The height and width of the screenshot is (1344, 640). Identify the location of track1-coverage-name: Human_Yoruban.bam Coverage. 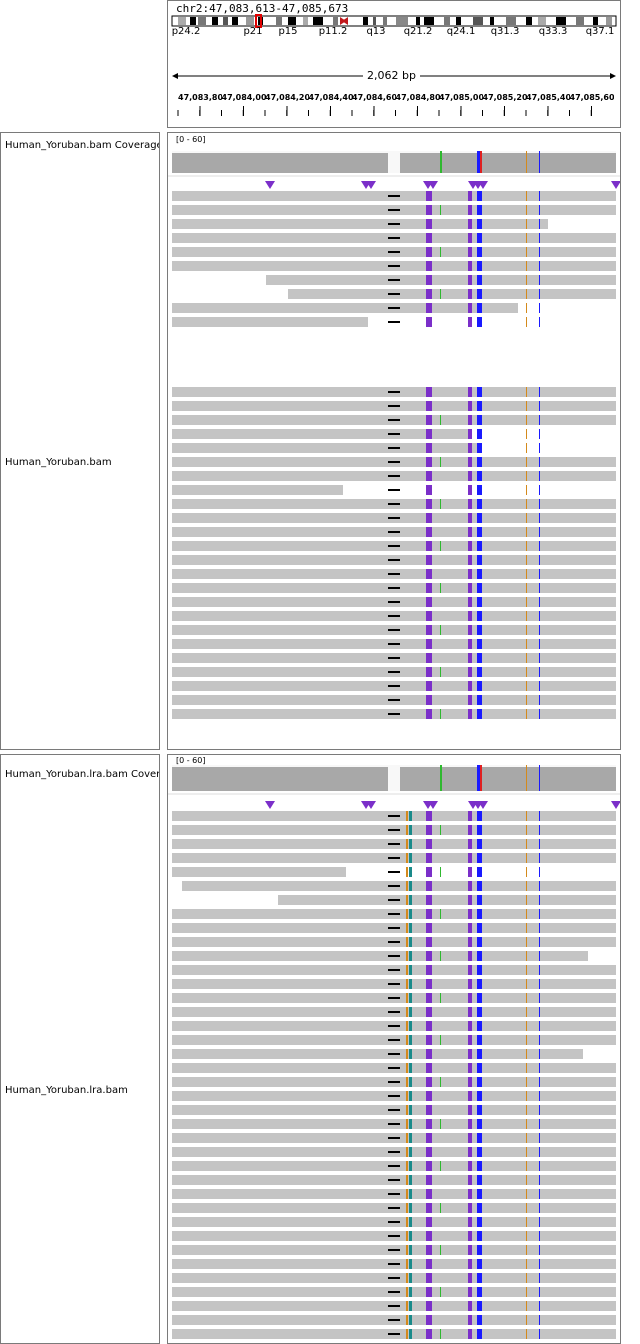
(82, 145).